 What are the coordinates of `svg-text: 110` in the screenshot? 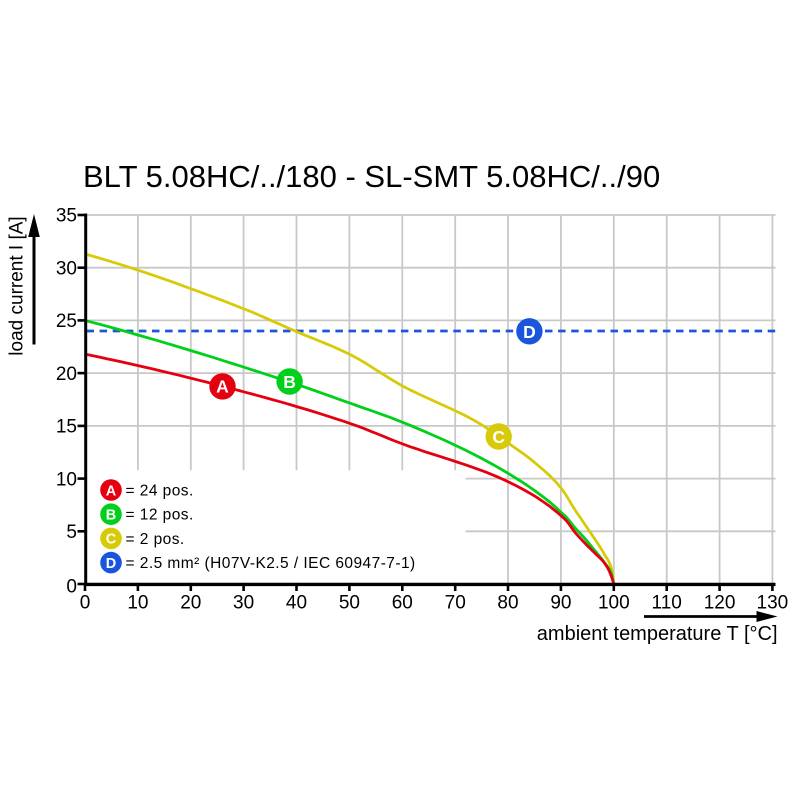 It's located at (667, 603).